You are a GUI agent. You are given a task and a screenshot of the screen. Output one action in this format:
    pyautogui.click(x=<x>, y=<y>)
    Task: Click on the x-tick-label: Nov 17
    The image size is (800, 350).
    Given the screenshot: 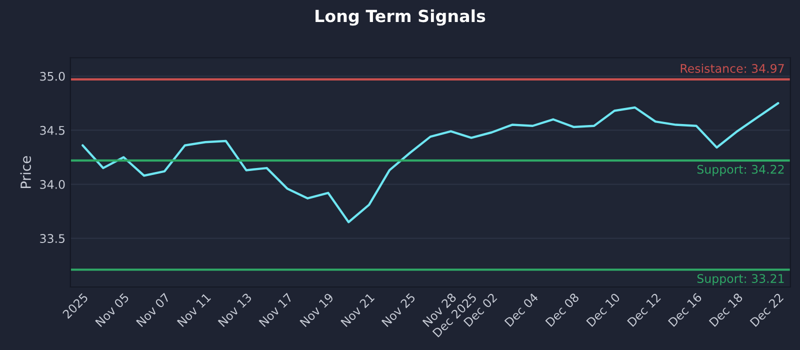 What is the action you would take?
    pyautogui.click(x=275, y=310)
    